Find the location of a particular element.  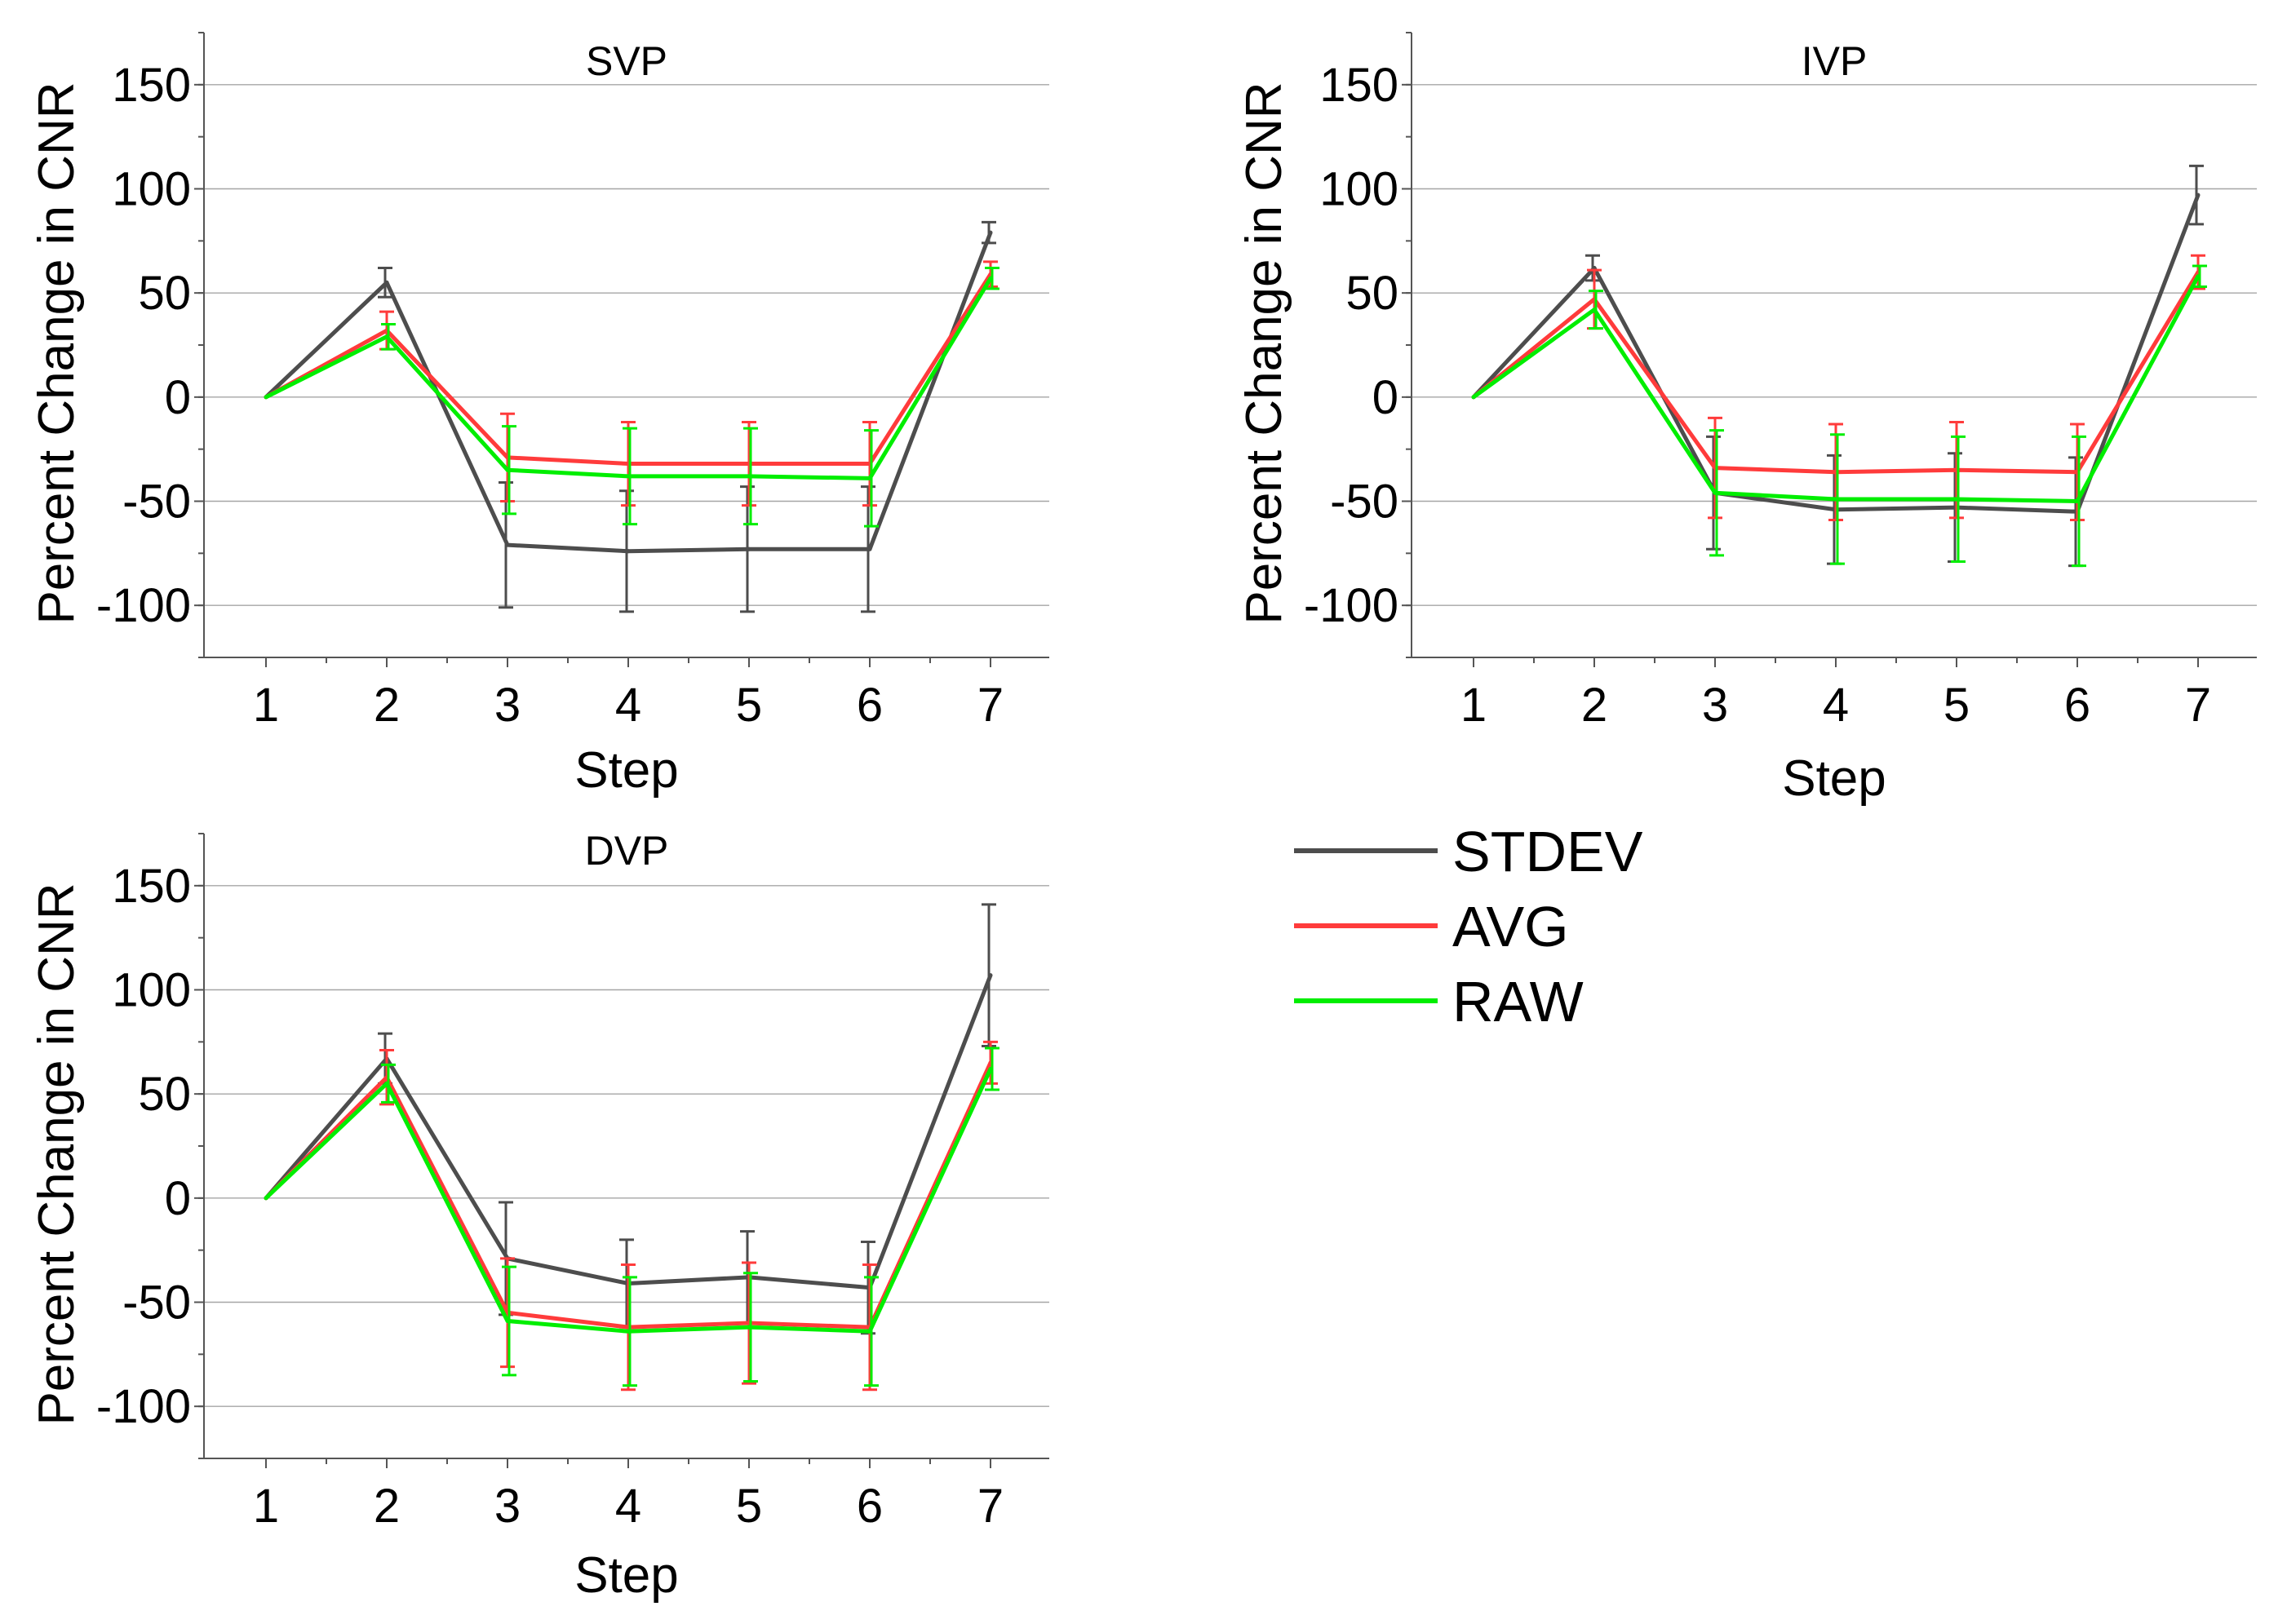

panel-title: IVP is located at coordinates (1835, 61).